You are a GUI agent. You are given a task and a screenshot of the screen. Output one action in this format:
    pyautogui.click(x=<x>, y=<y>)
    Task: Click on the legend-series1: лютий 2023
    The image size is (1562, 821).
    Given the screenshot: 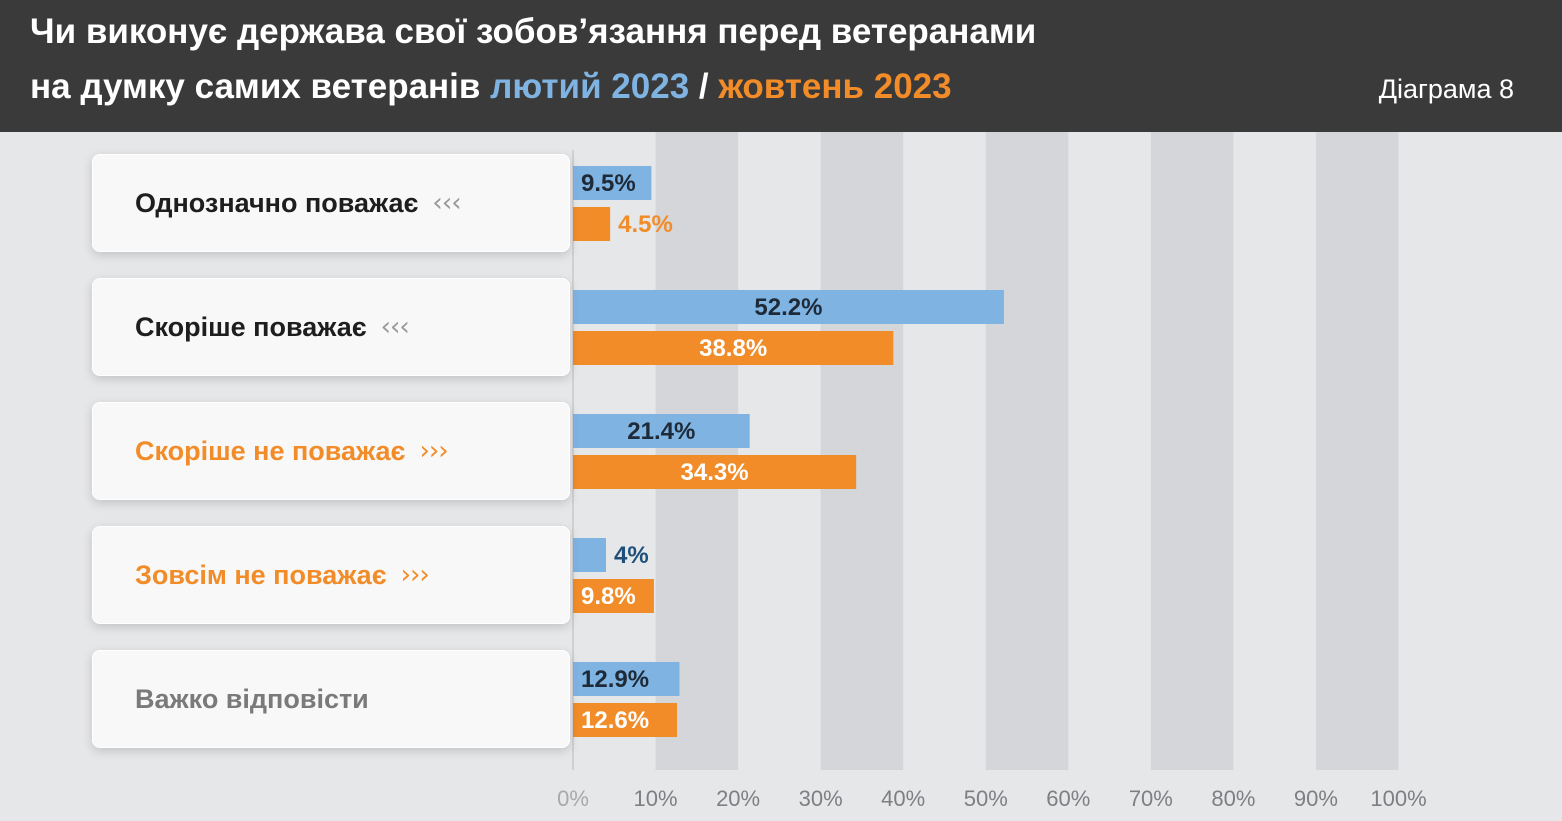 What is the action you would take?
    pyautogui.click(x=590, y=86)
    